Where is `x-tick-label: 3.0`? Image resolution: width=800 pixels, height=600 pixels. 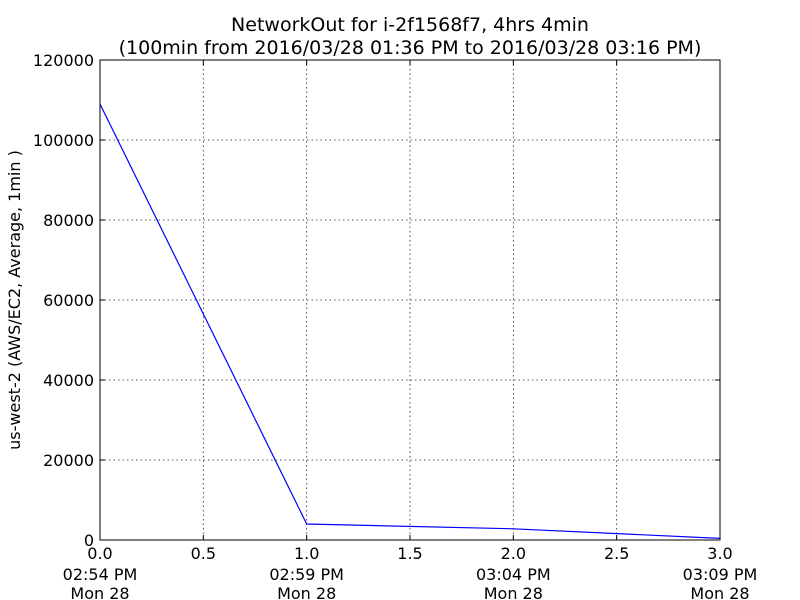
x-tick-label: 3.0 is located at coordinates (719, 553).